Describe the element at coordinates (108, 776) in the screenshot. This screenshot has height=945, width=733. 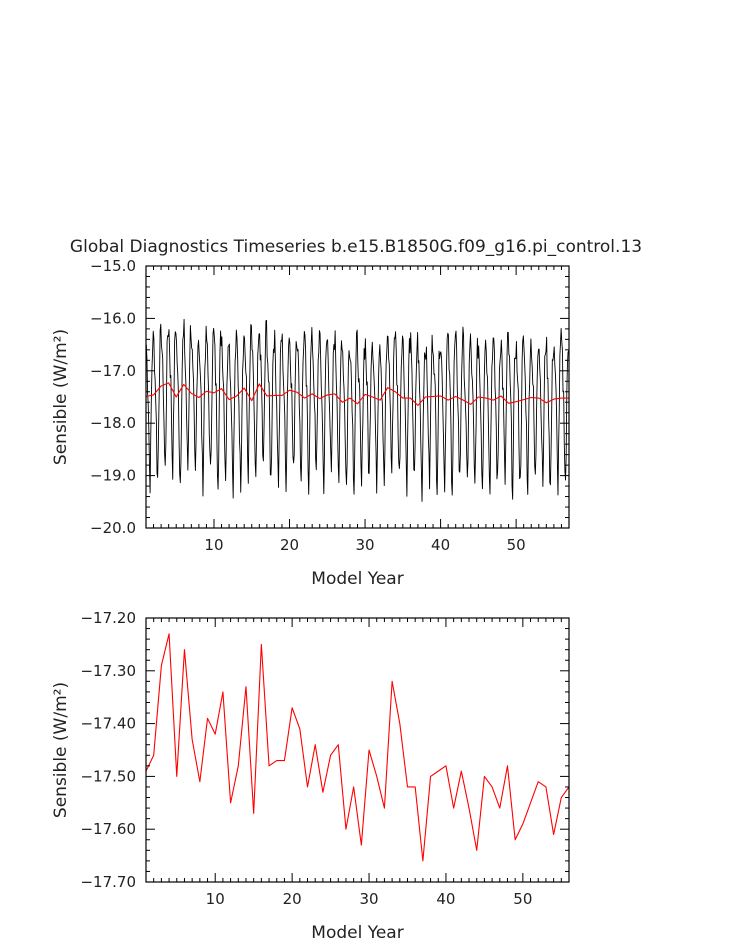
I see `bottom-y-tick-label: −17.50` at that location.